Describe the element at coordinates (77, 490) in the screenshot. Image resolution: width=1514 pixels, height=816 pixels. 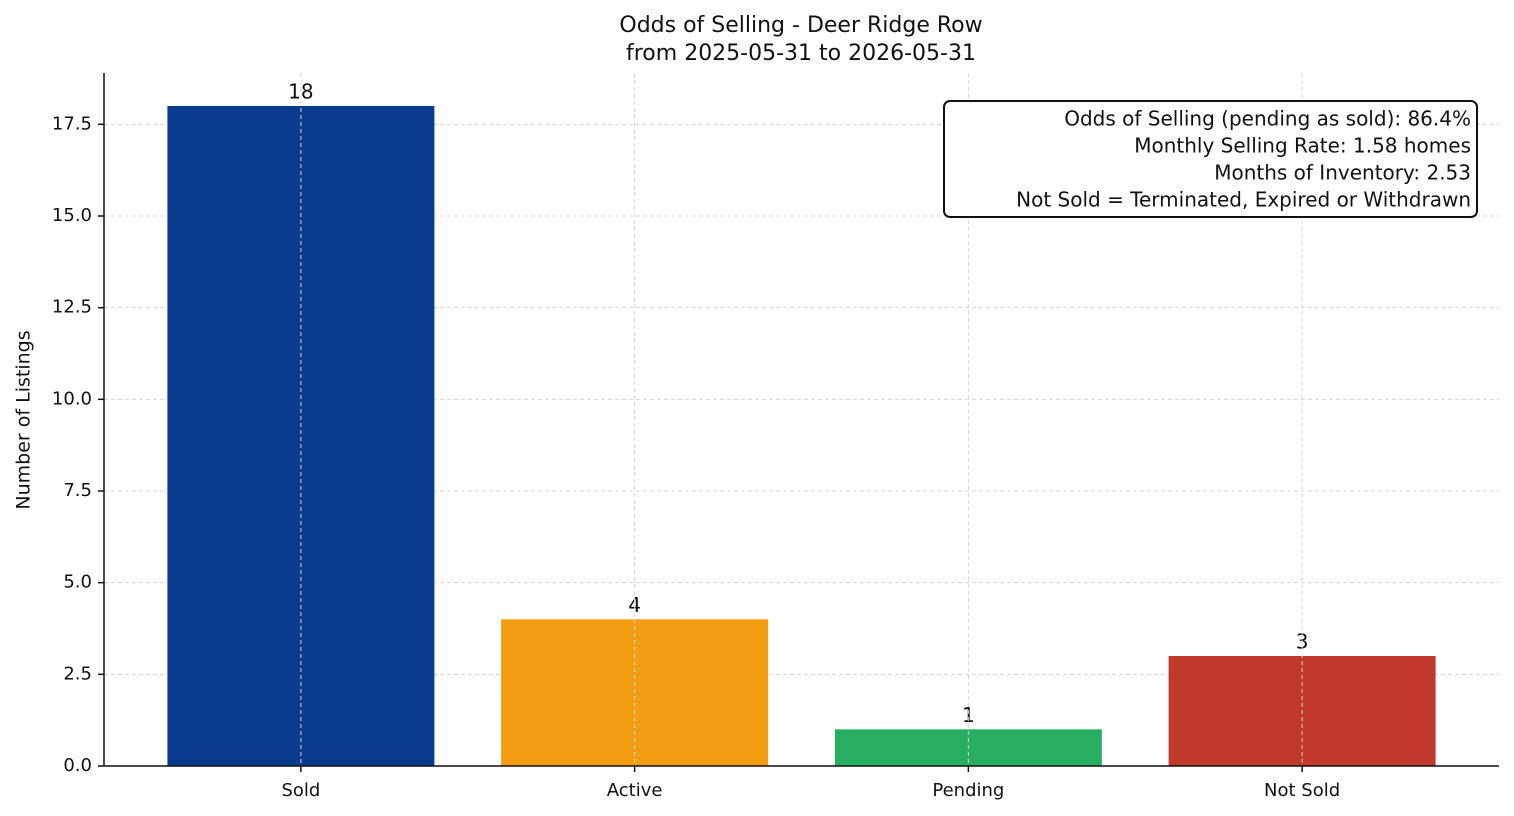
I see `y-tick-label: 7.5` at that location.